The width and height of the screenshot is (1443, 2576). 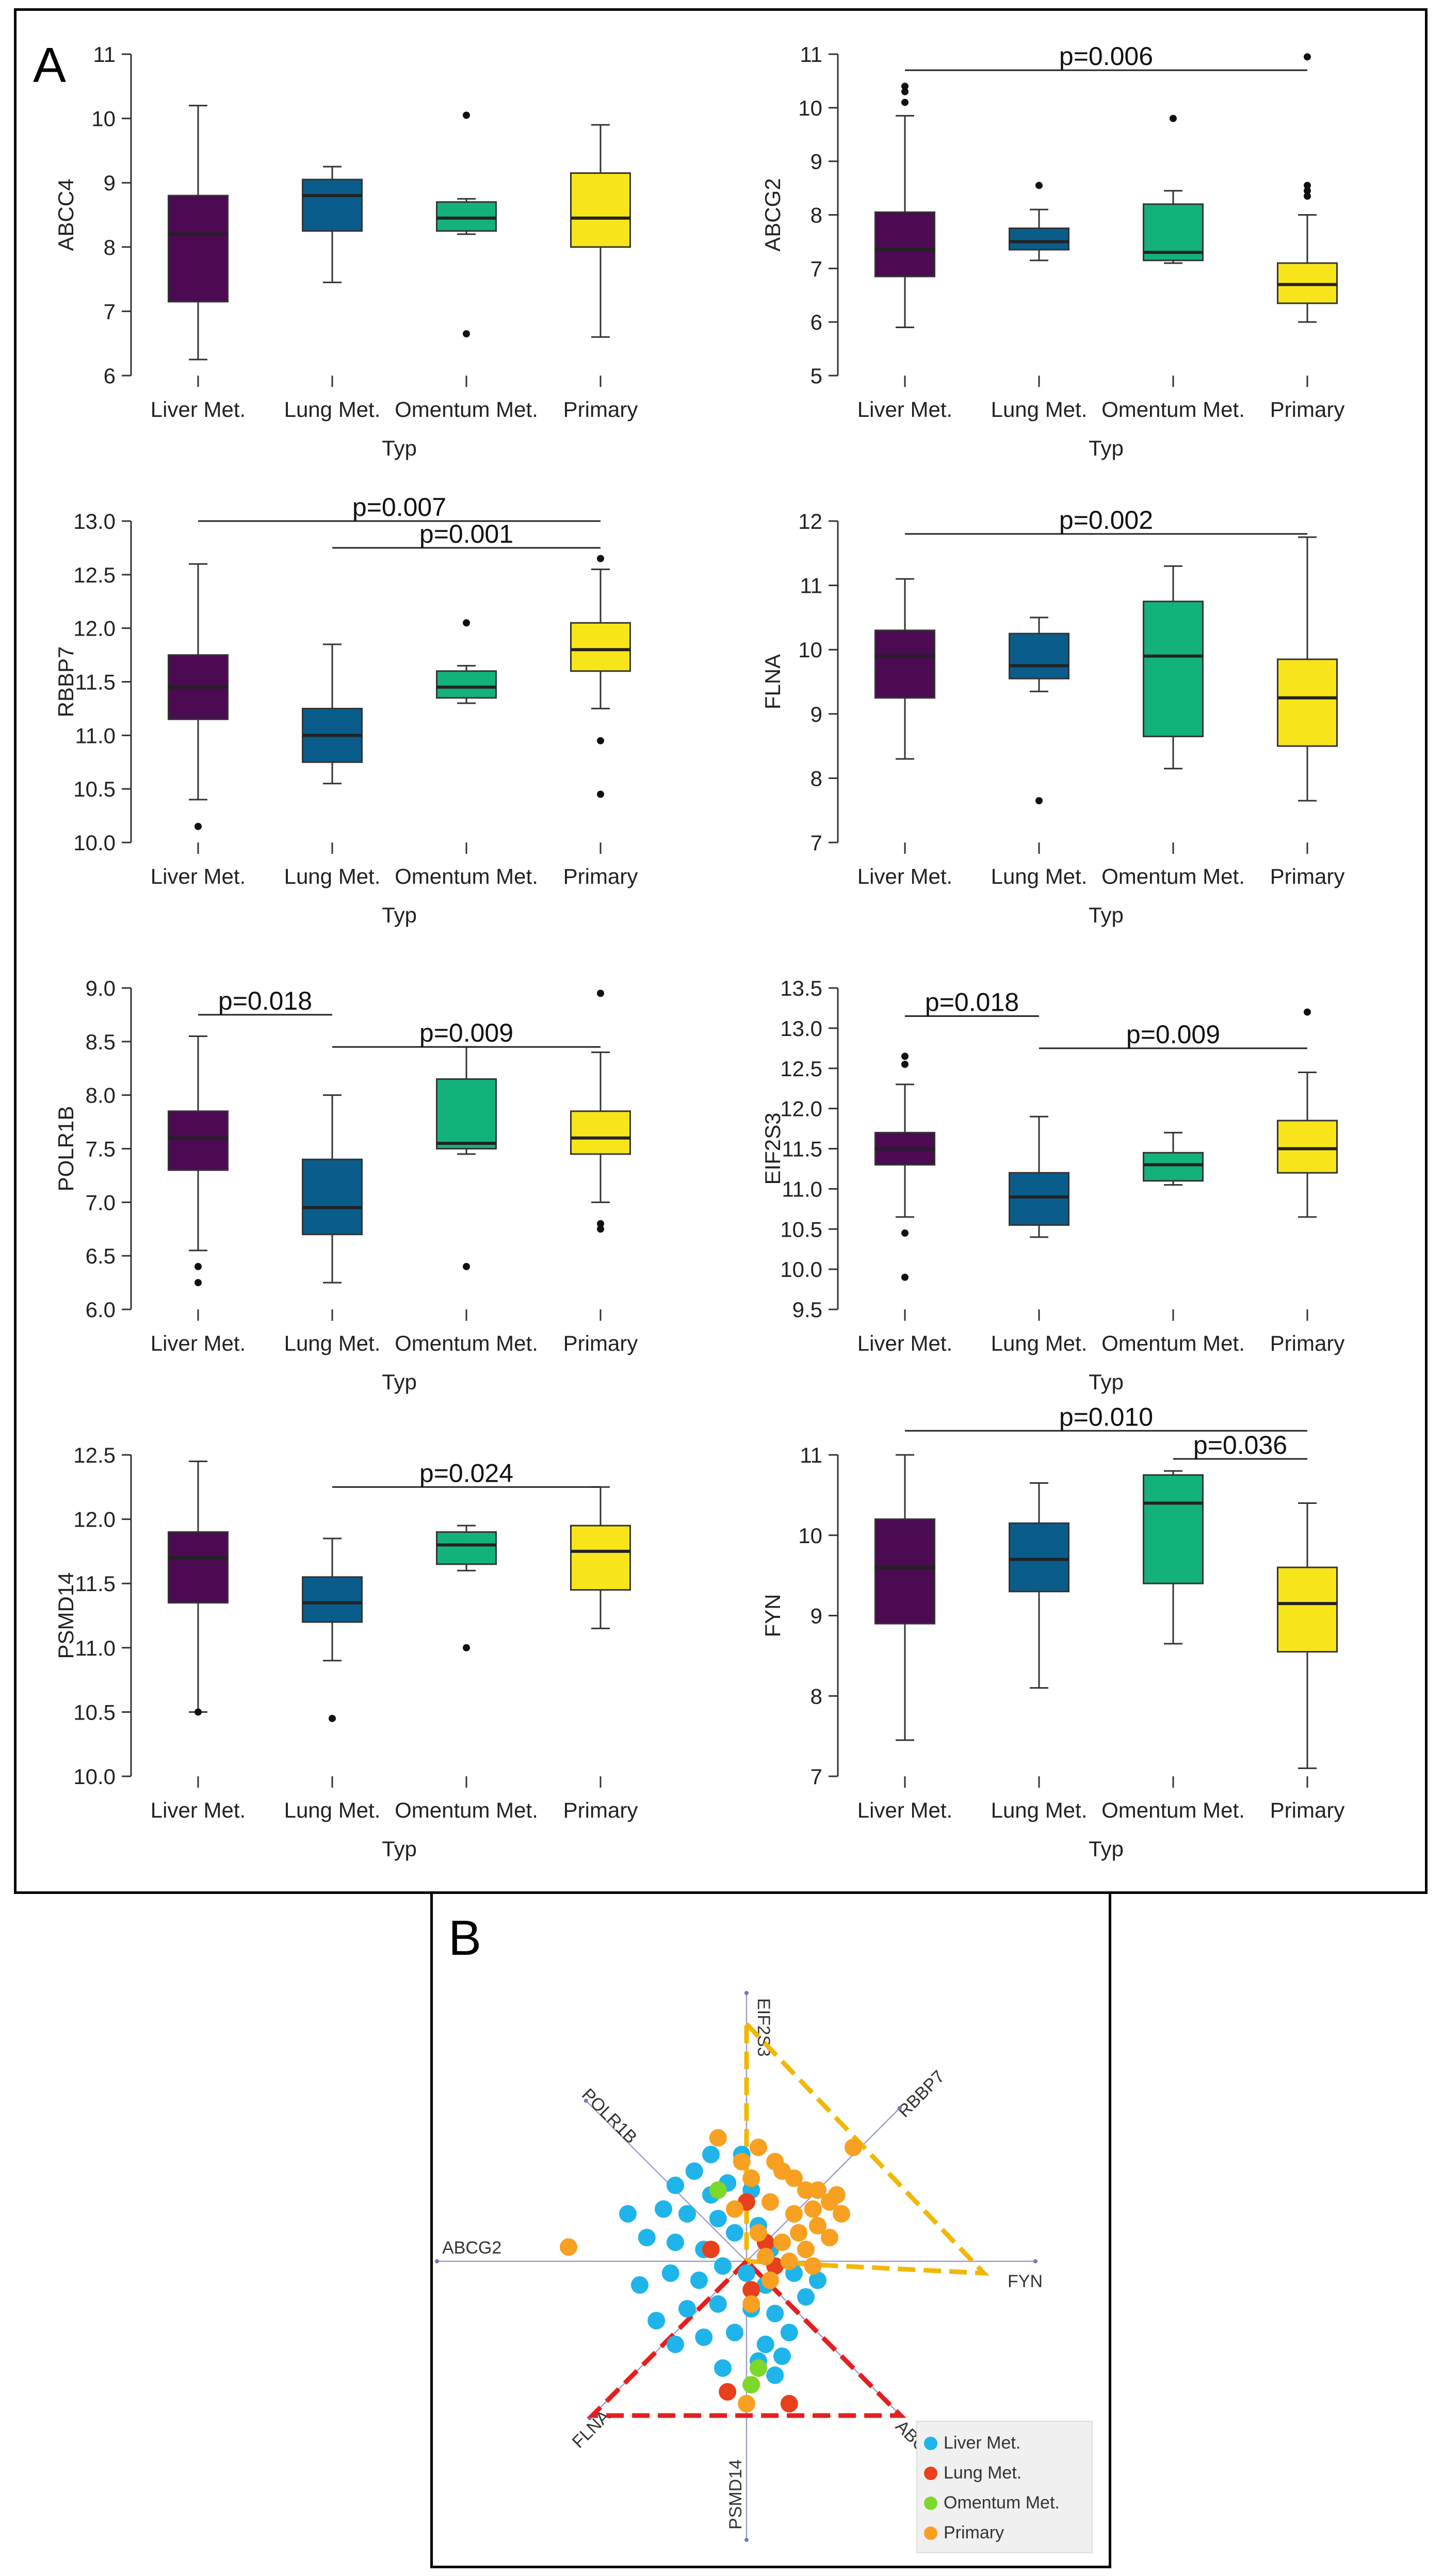 What do you see at coordinates (751, 2385) in the screenshot?
I see `data-point-omentum` at bounding box center [751, 2385].